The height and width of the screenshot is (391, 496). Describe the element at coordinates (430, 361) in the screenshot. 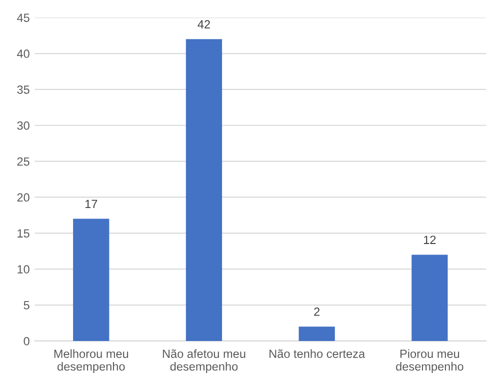

I see `x-tick-label: Piorou meu desempenho` at that location.